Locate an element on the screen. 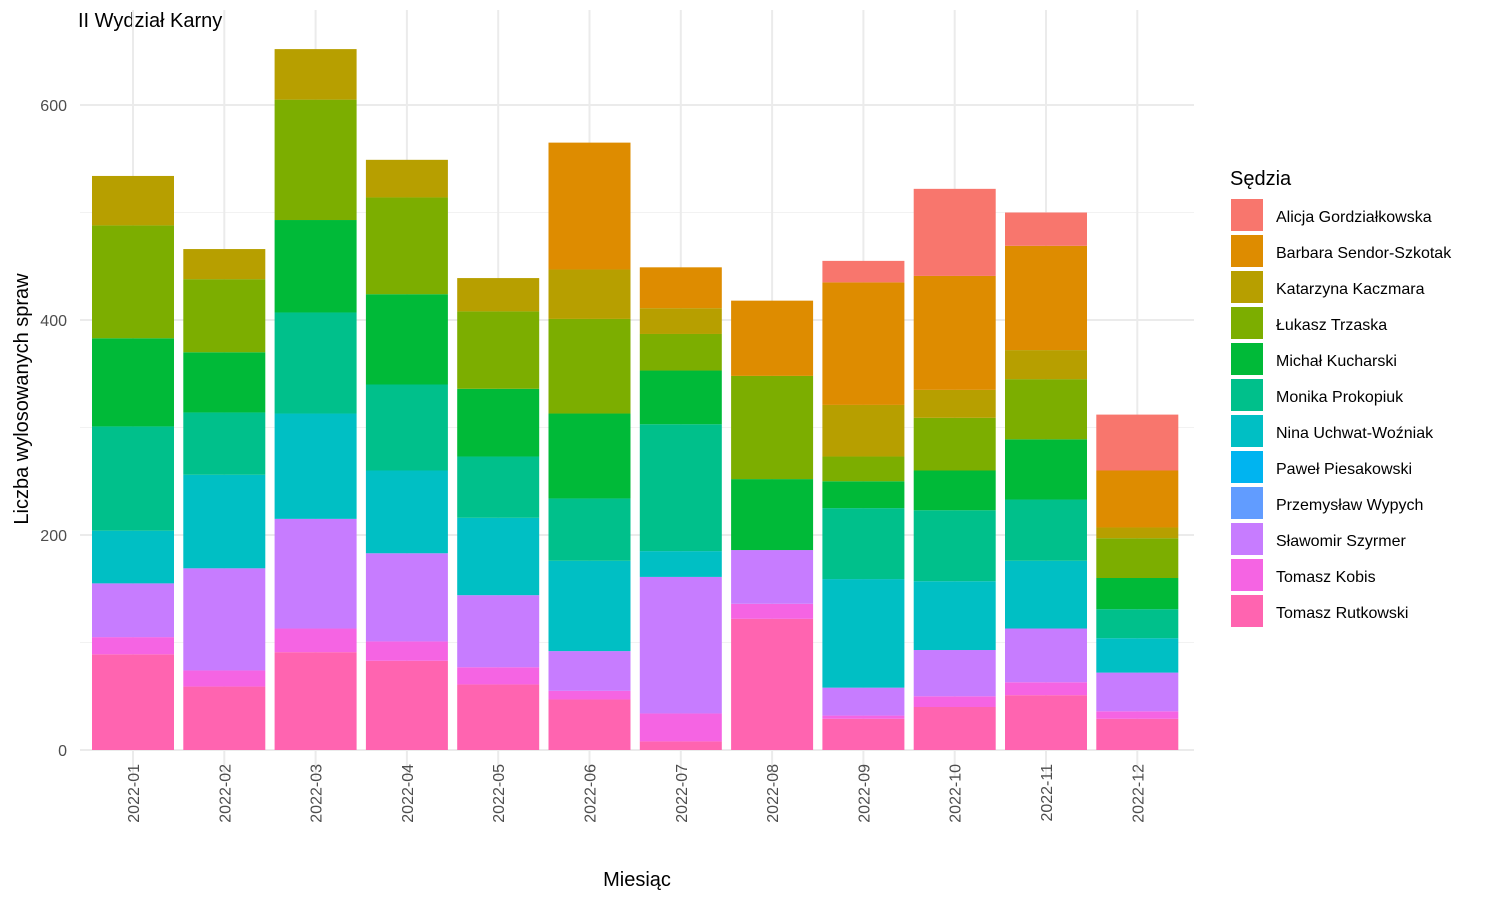 The height and width of the screenshot is (900, 1500). y-axis-label: Liczba wylosowanych spraw is located at coordinates (22, 399).